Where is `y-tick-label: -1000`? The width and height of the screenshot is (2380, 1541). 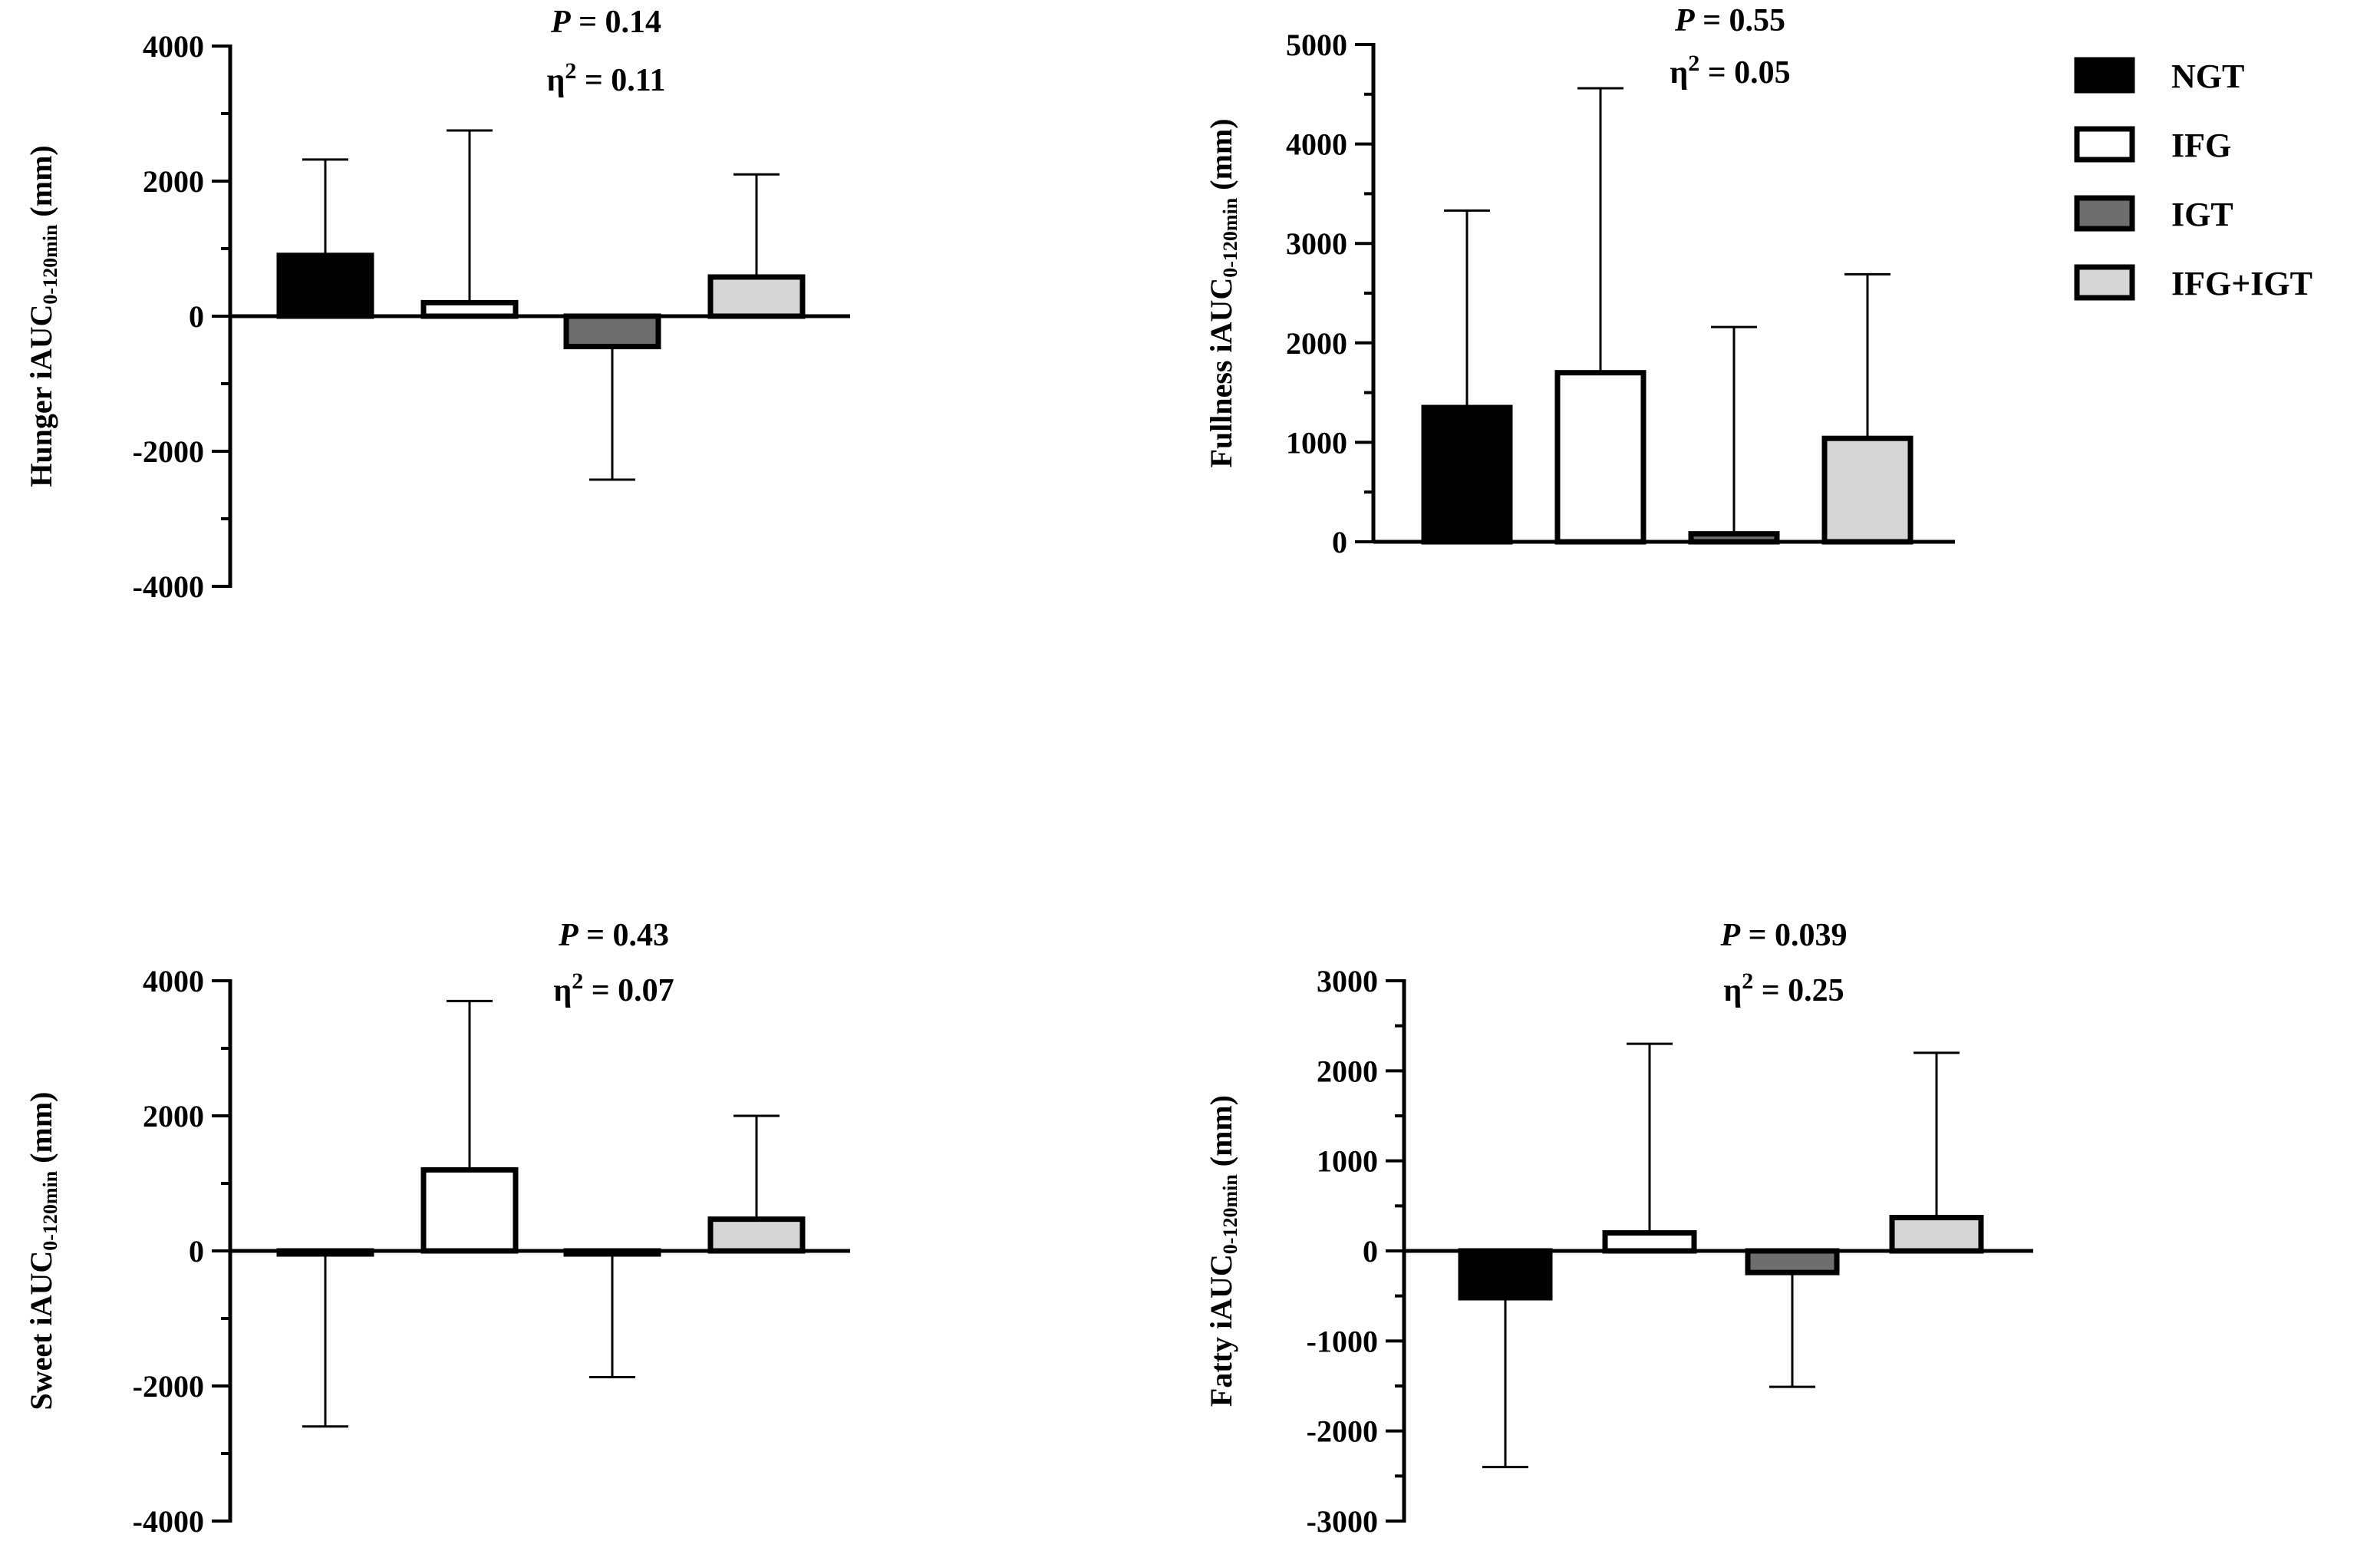 y-tick-label: -1000 is located at coordinates (1342, 1341).